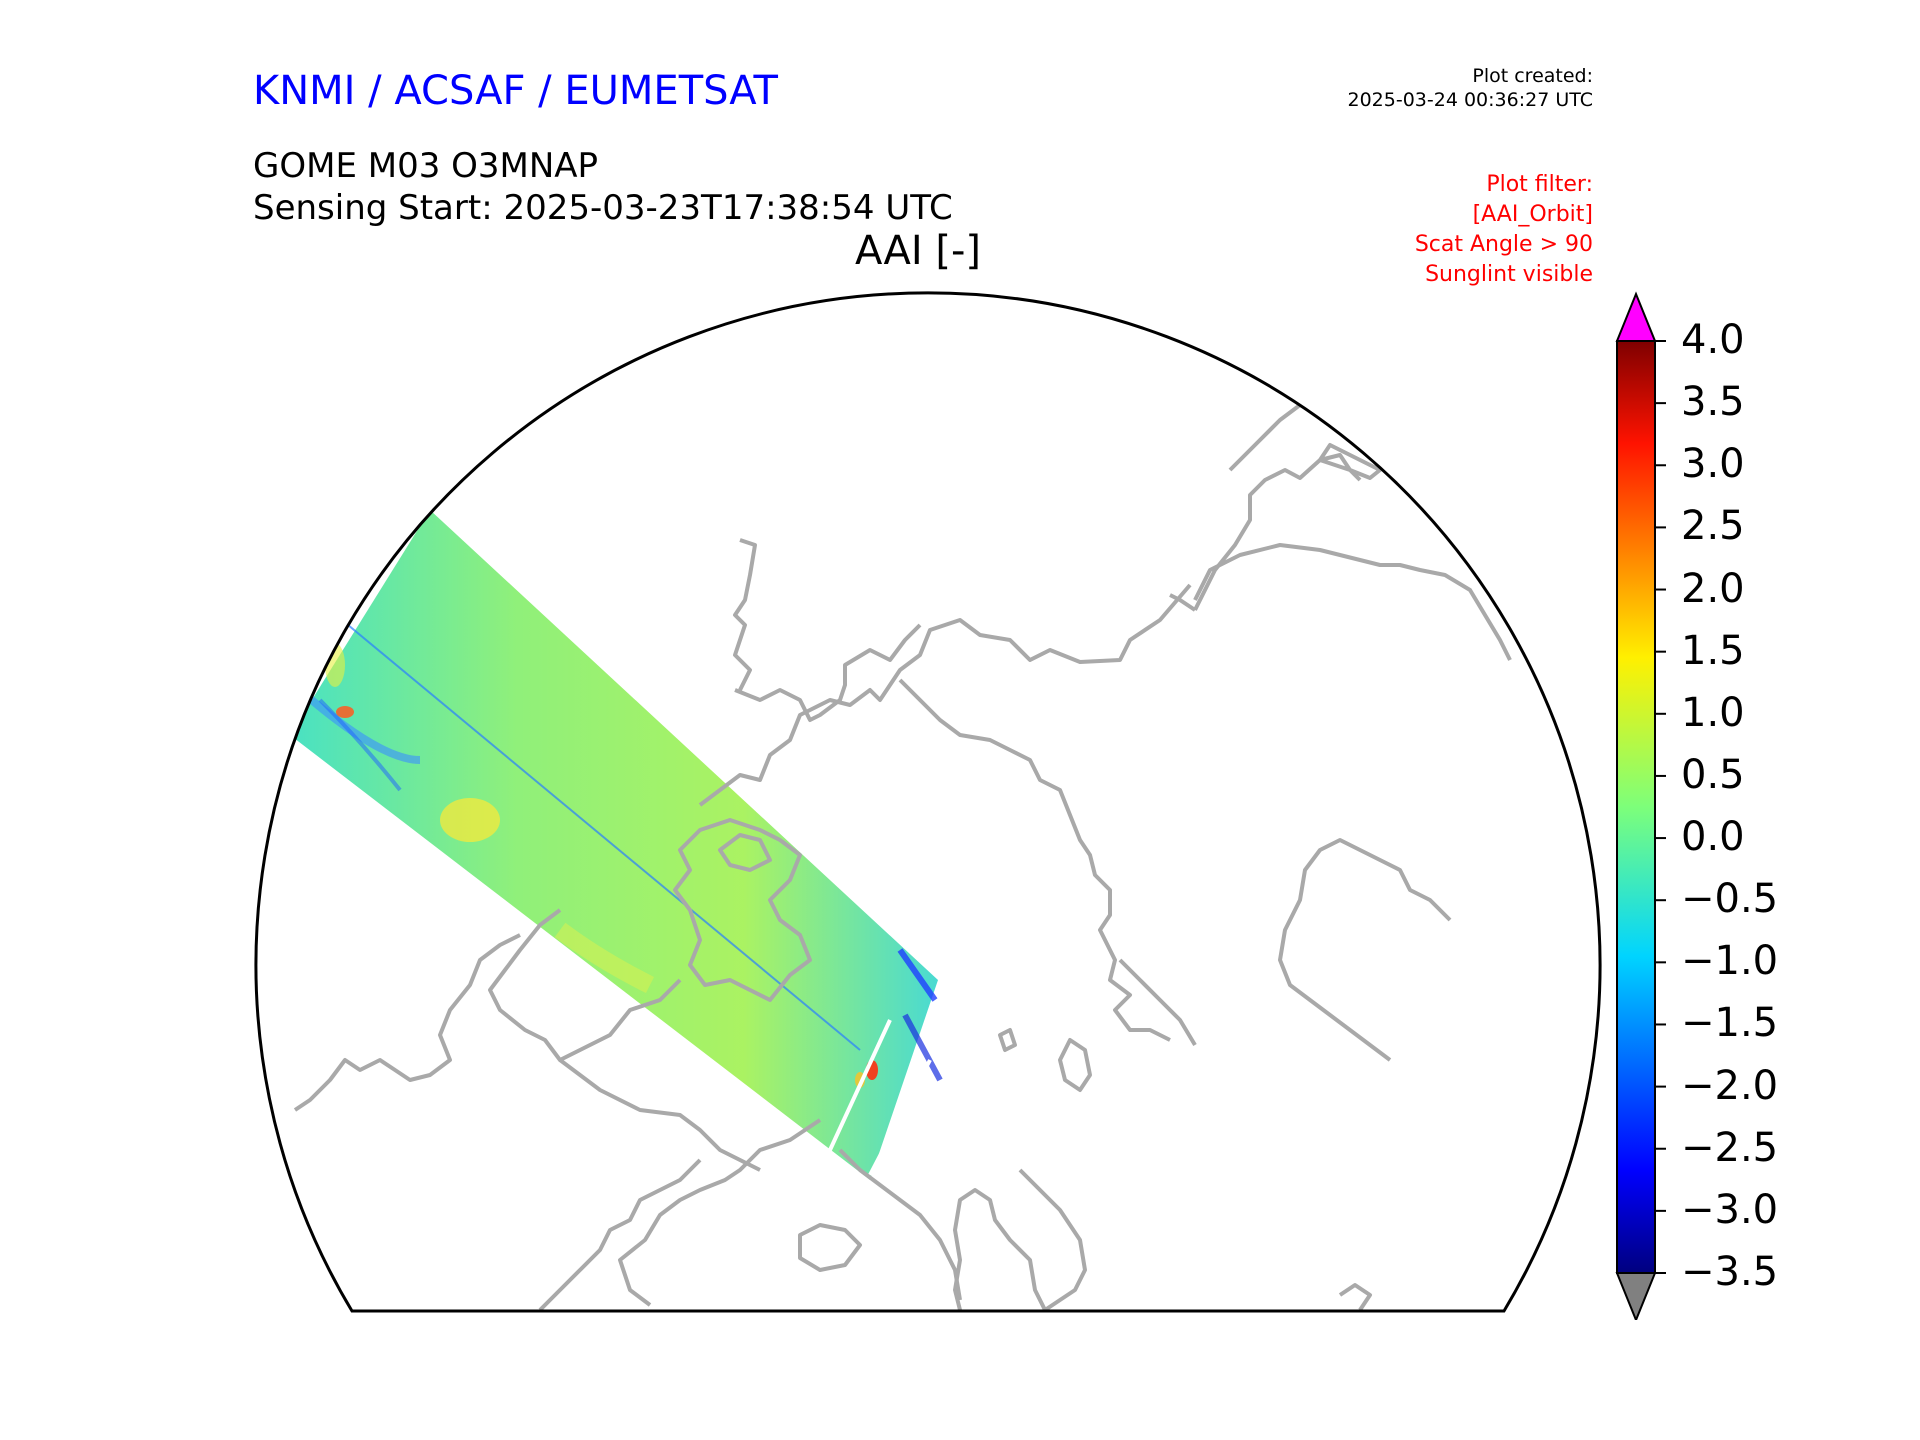 The width and height of the screenshot is (1920, 1440). Describe the element at coordinates (1660, 807) in the screenshot. I see `colorbar-ticks` at that location.